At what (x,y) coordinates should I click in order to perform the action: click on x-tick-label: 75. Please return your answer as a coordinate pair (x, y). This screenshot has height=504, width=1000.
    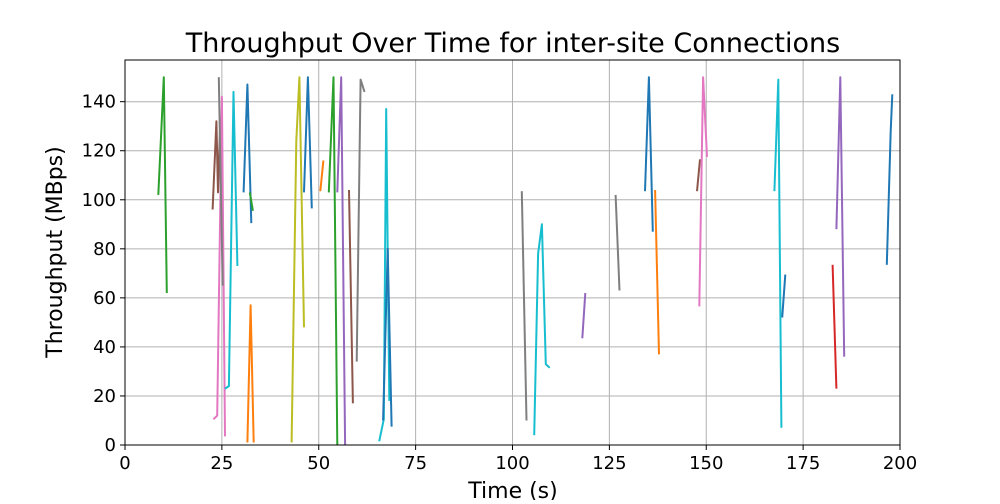
    Looking at the image, I should click on (415, 463).